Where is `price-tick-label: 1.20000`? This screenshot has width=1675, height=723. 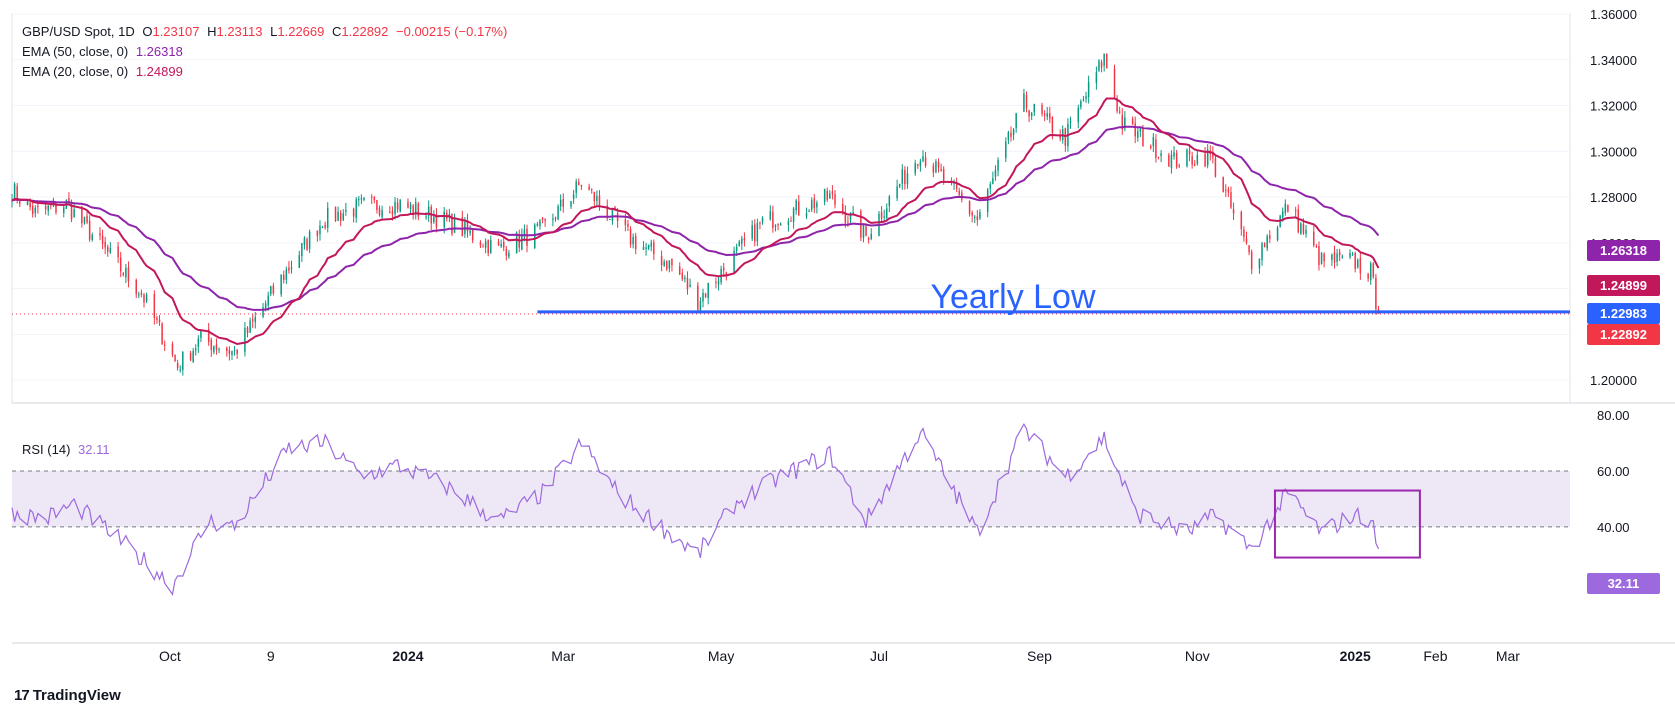
price-tick-label: 1.20000 is located at coordinates (1613, 380).